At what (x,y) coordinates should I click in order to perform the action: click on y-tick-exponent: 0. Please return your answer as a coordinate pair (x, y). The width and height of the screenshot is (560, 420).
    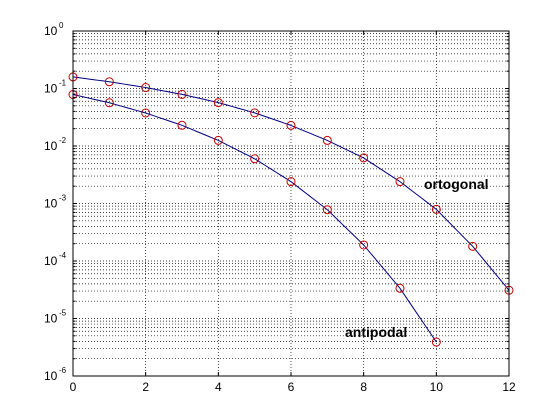
    Looking at the image, I should click on (61, 25).